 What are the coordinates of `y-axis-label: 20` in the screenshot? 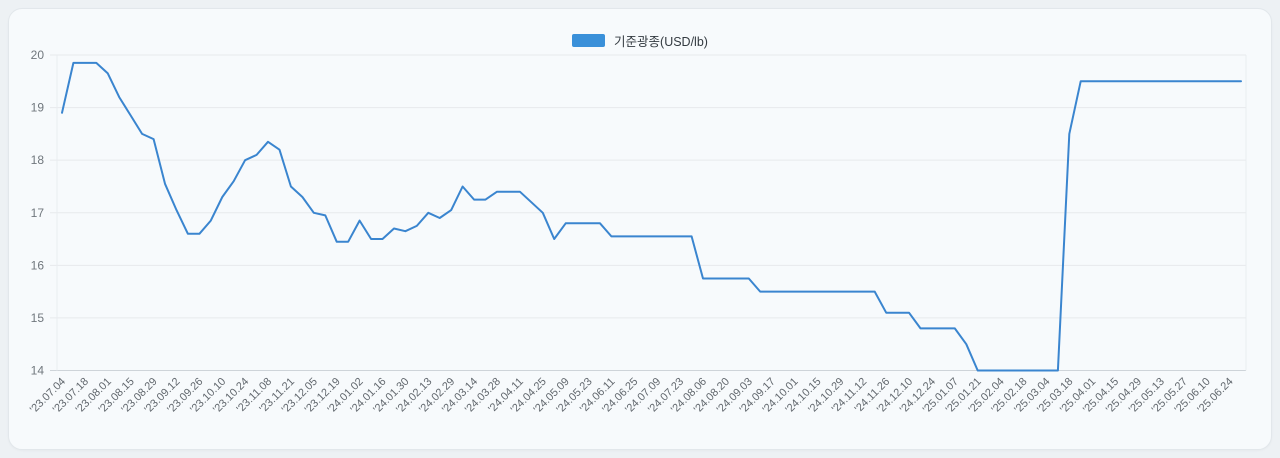 It's located at (38, 55).